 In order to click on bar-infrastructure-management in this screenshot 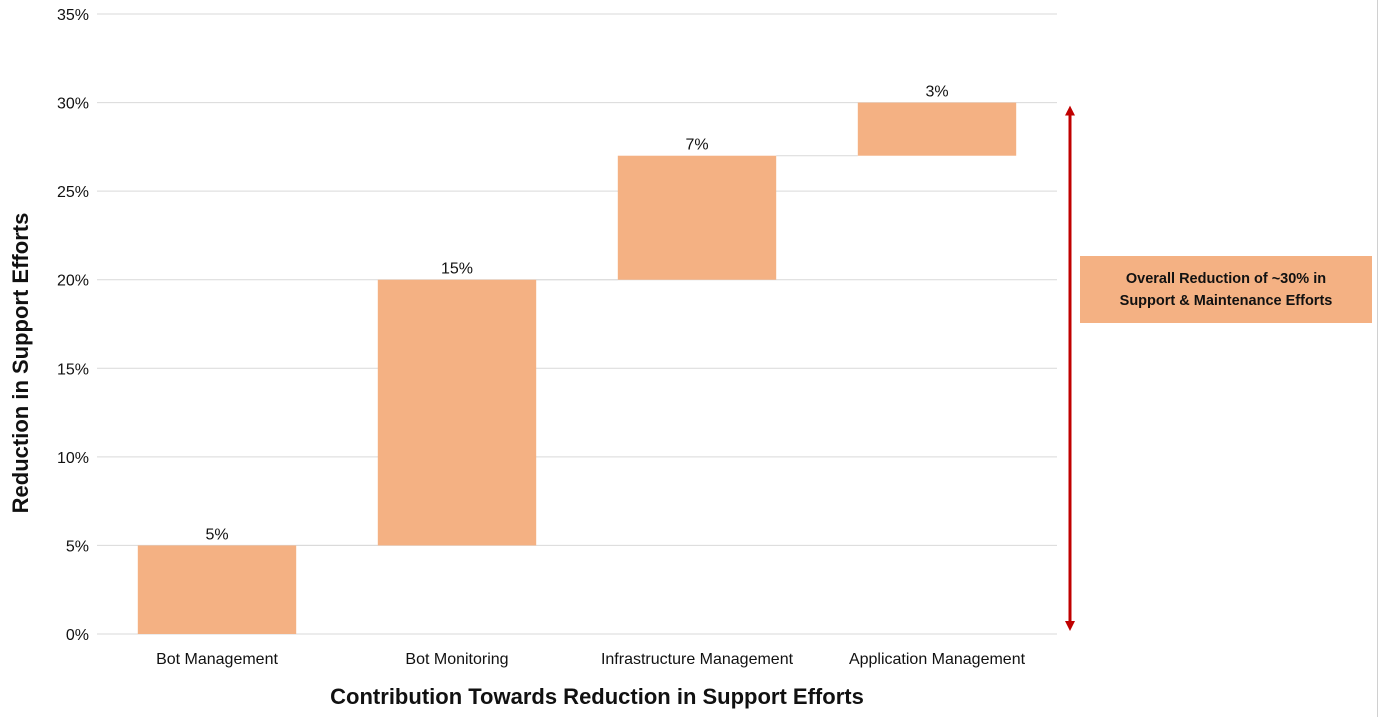, I will do `click(697, 217)`.